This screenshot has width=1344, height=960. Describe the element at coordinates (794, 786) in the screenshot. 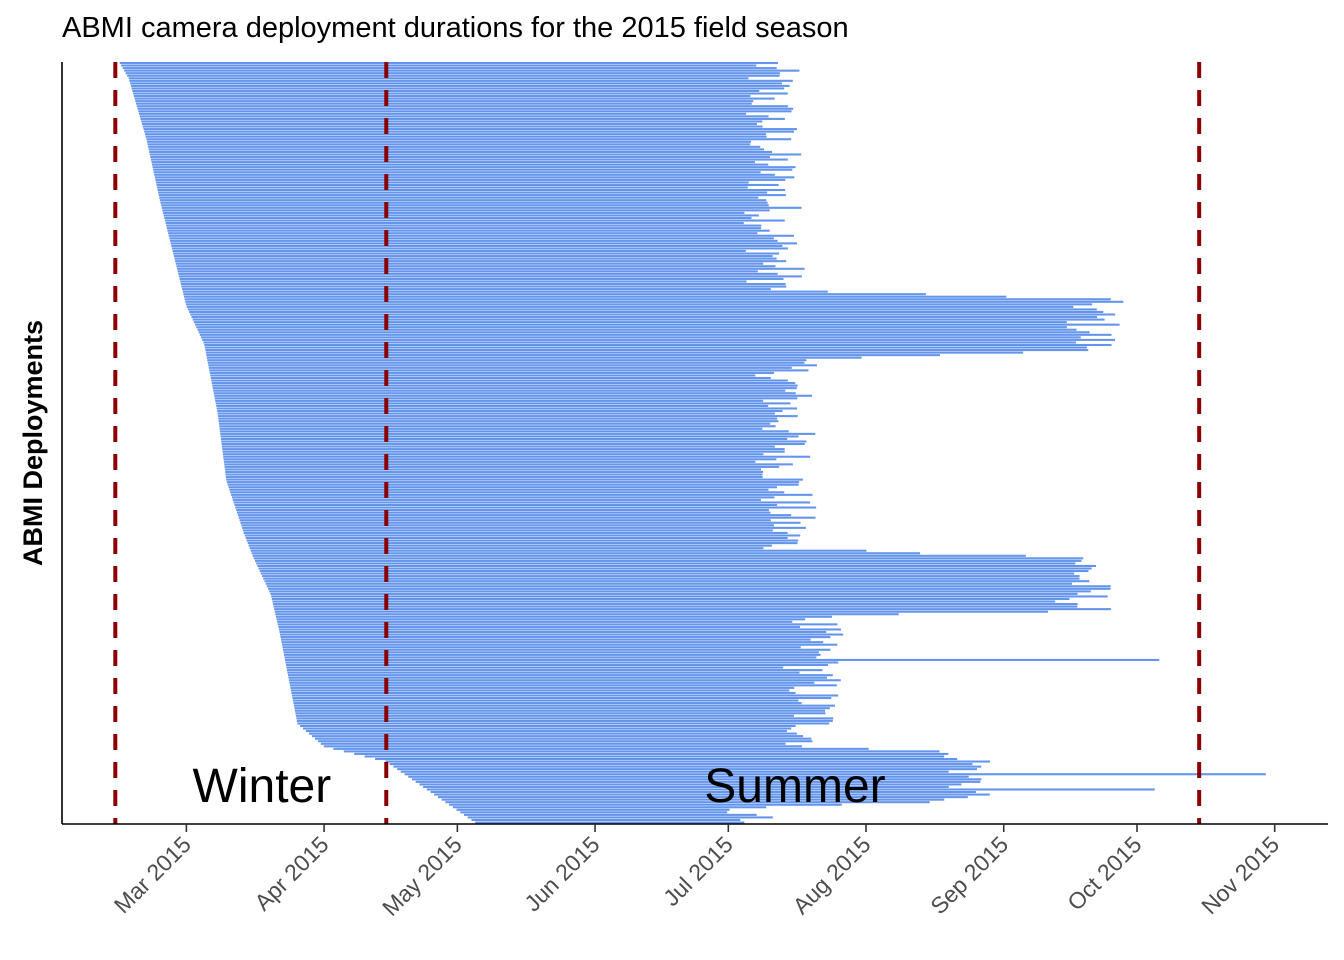

I see `season-label: Summer` at that location.